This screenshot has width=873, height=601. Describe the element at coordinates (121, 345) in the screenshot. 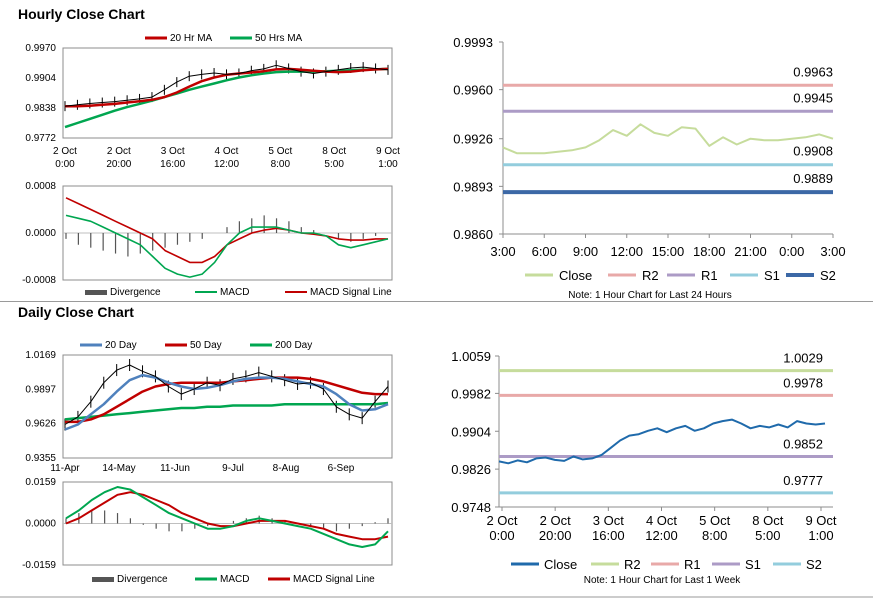

I see `legend-20day-label: 20 Day` at that location.